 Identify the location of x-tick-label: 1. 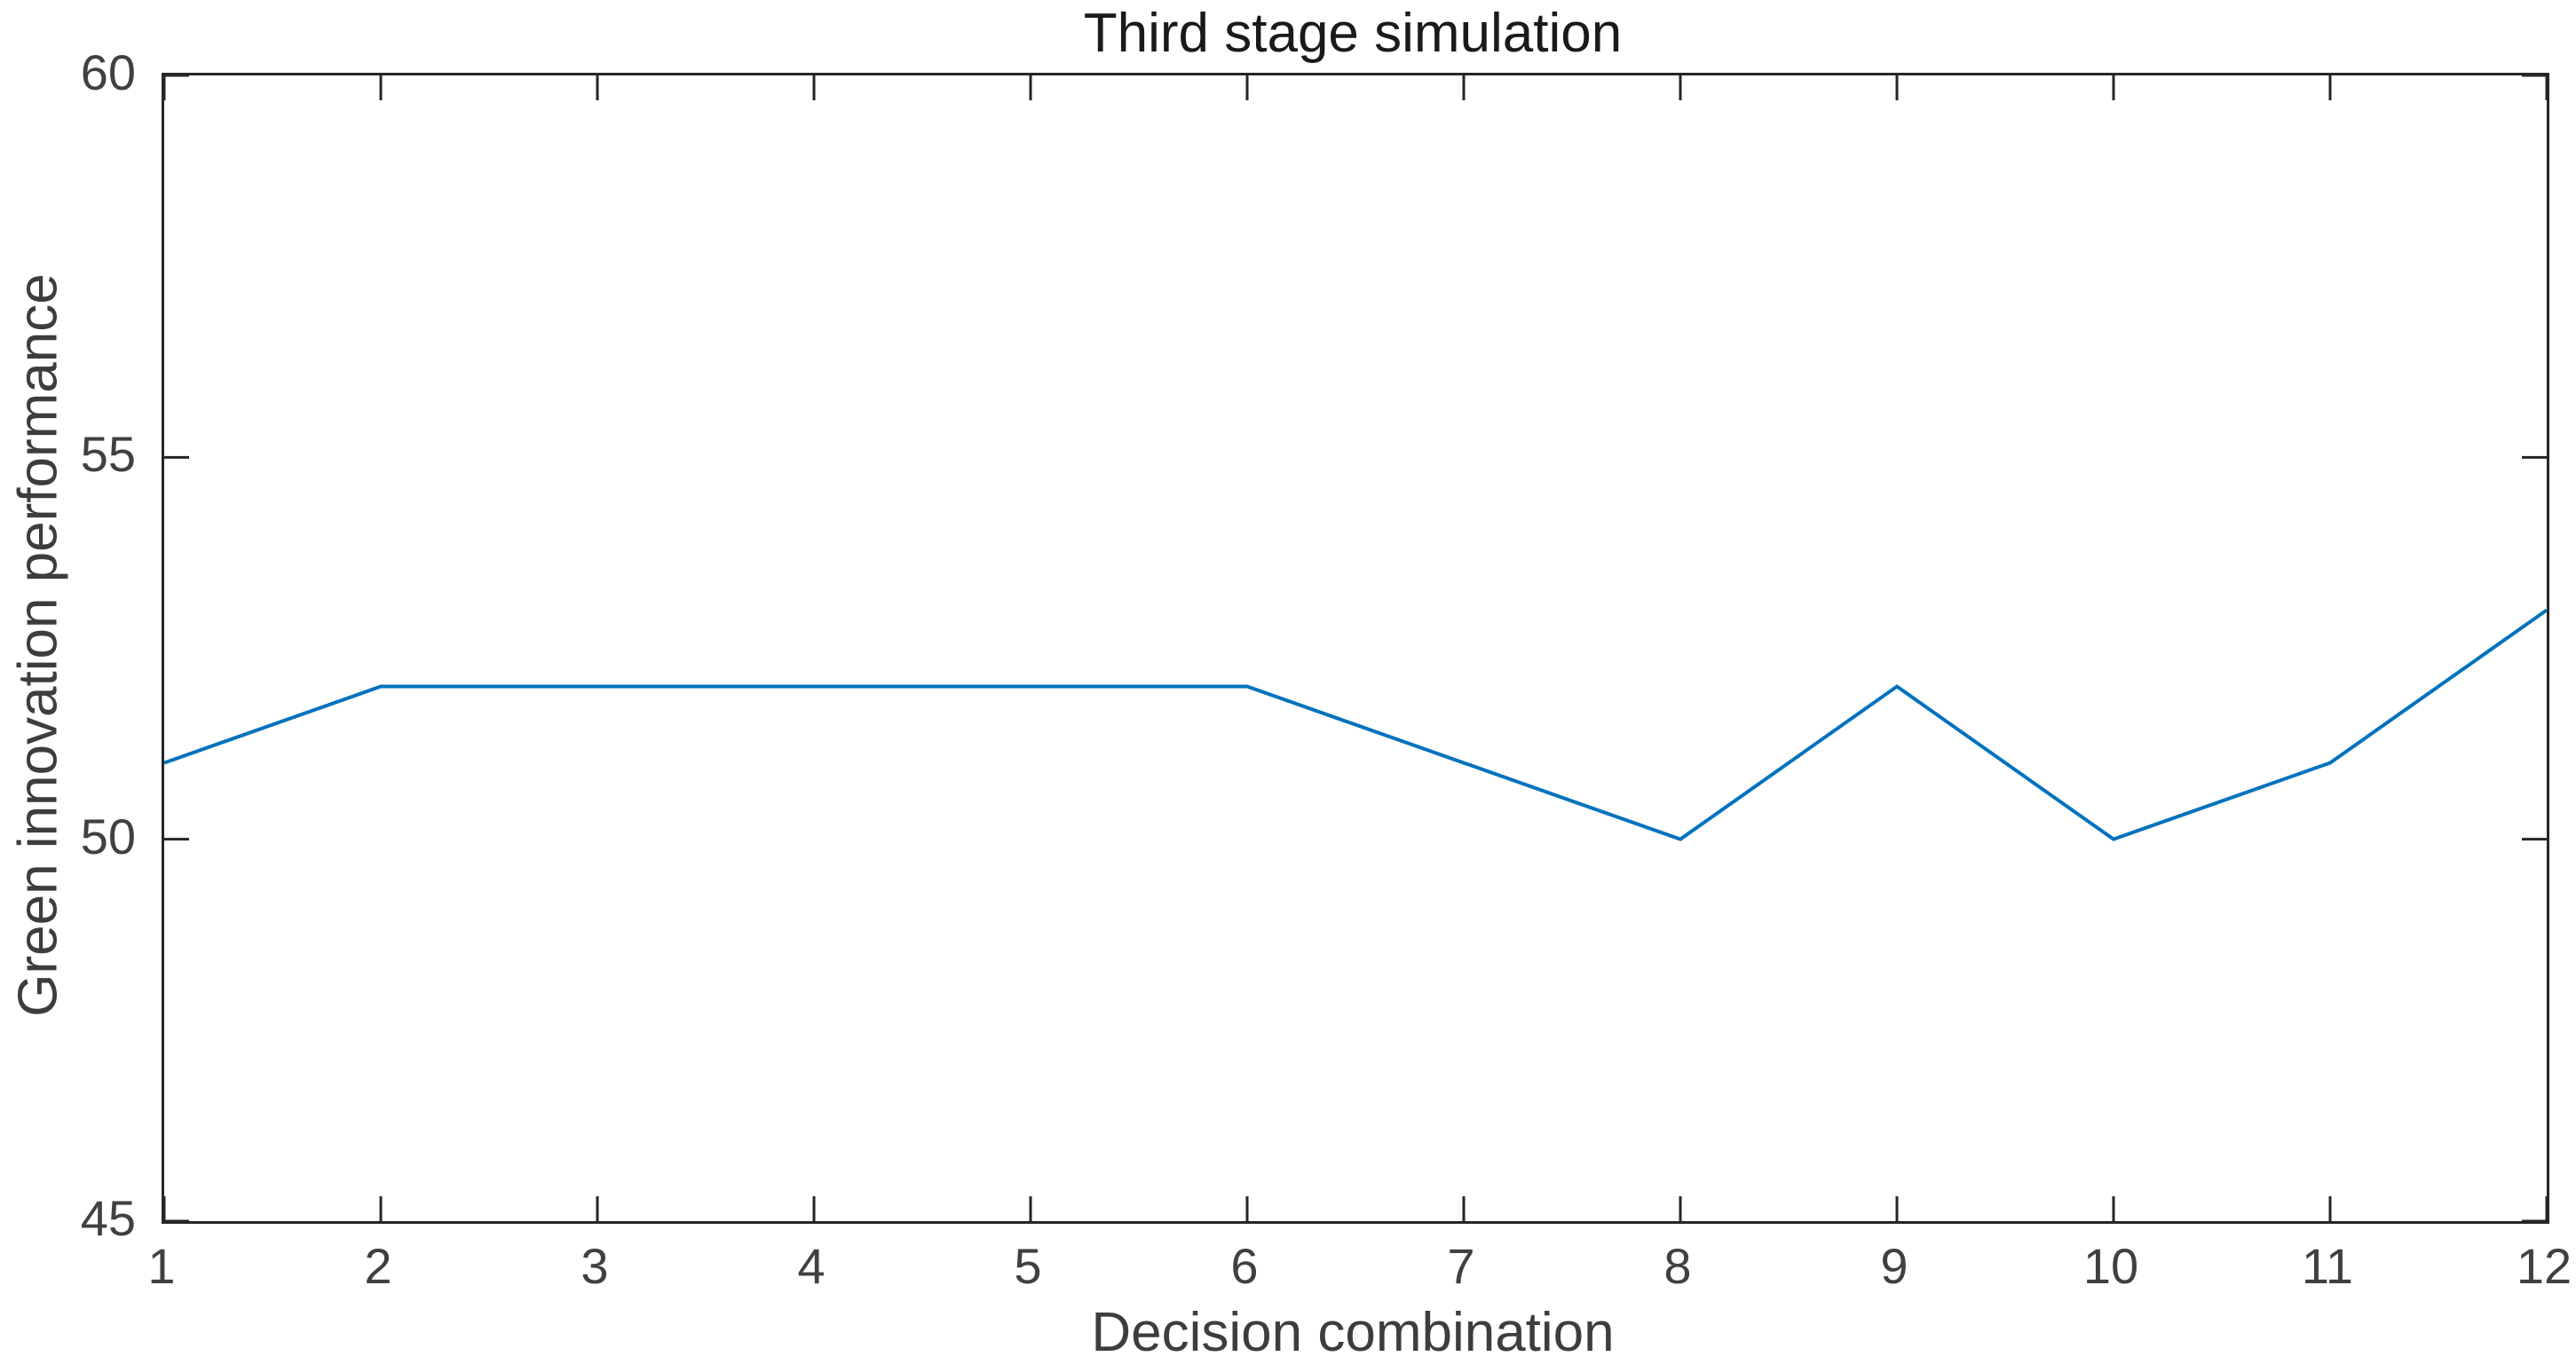
(161, 1266).